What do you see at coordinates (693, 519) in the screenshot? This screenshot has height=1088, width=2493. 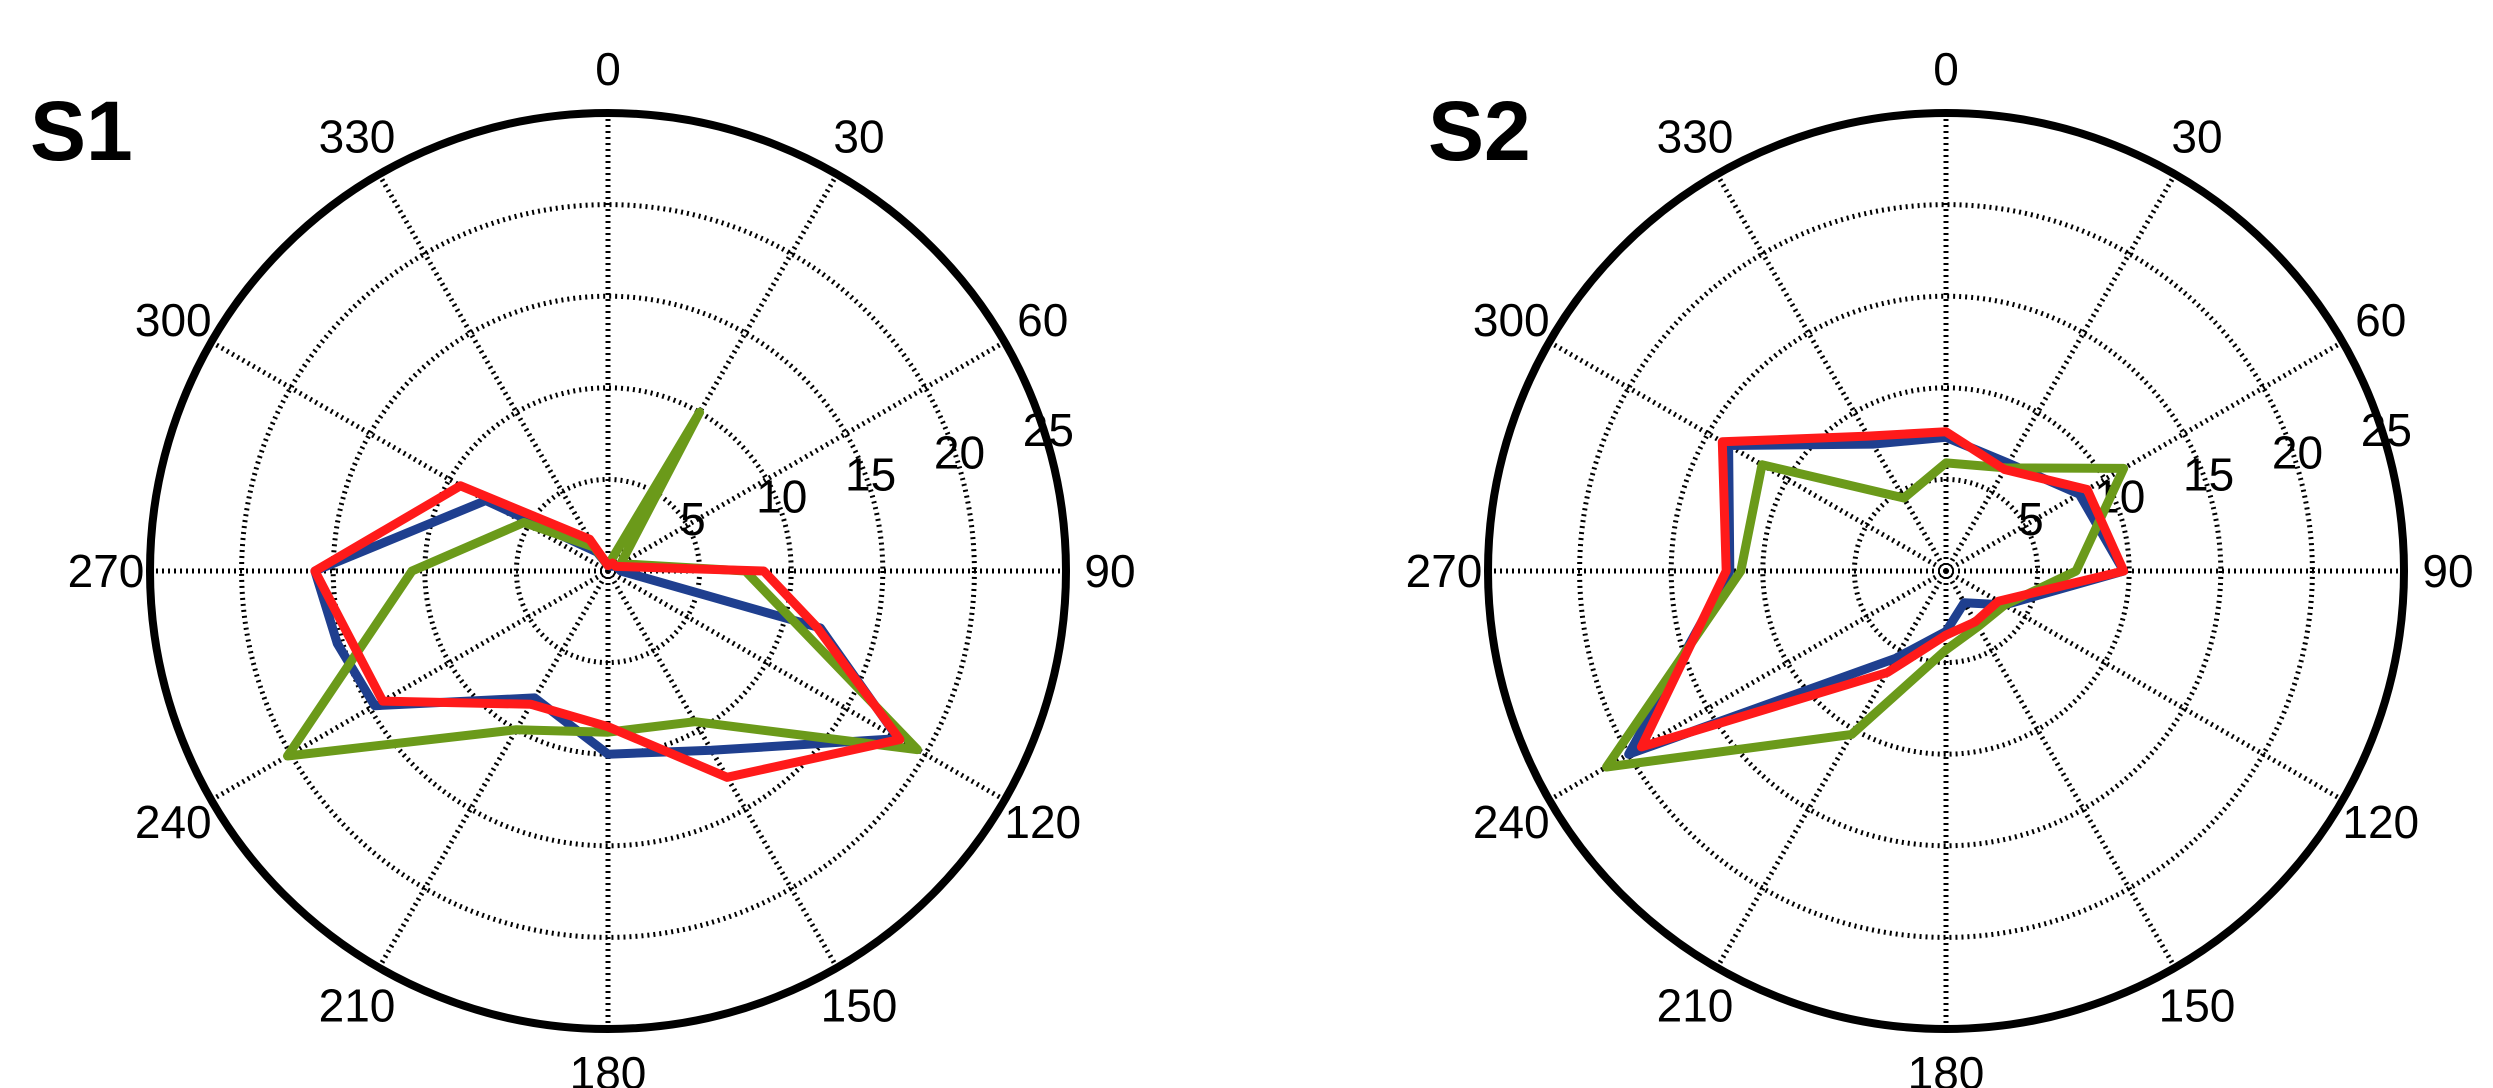 I see `p1-radial-label-5: 5` at bounding box center [693, 519].